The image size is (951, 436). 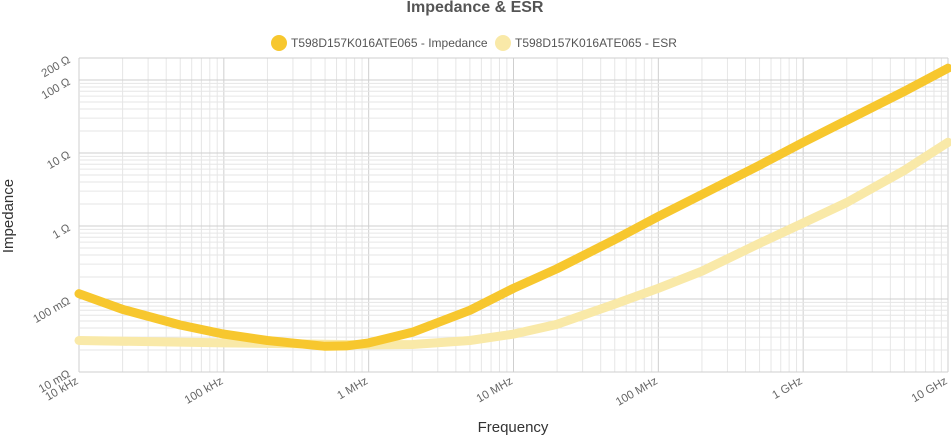 I want to click on x-tick-label: 10 GHz, so click(x=930, y=390).